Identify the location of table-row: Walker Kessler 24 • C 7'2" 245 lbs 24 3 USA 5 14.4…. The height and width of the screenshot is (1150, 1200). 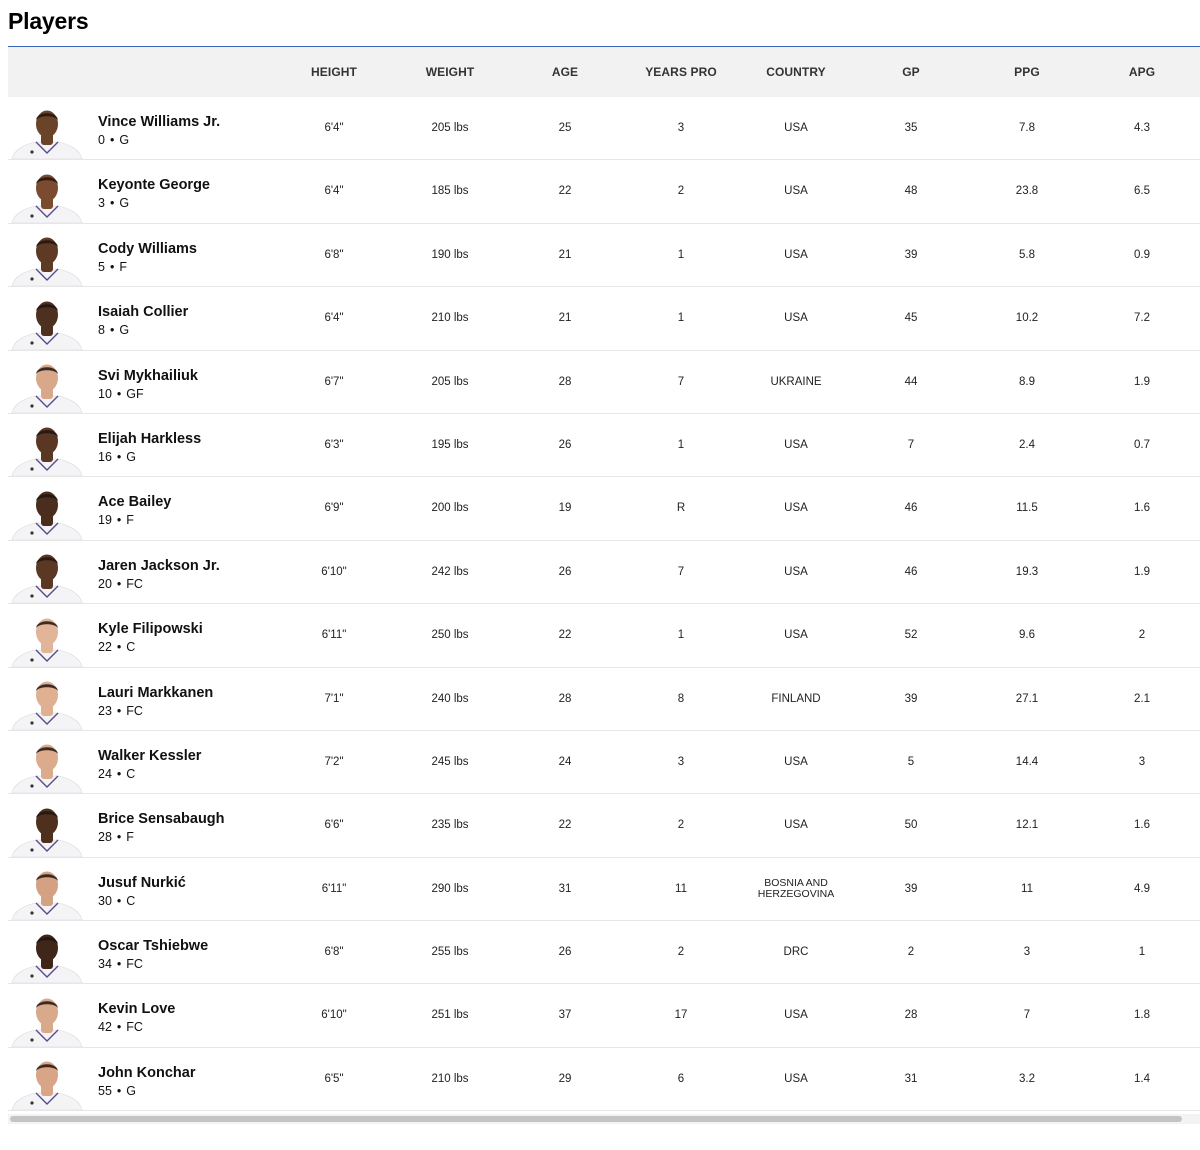
(604, 763).